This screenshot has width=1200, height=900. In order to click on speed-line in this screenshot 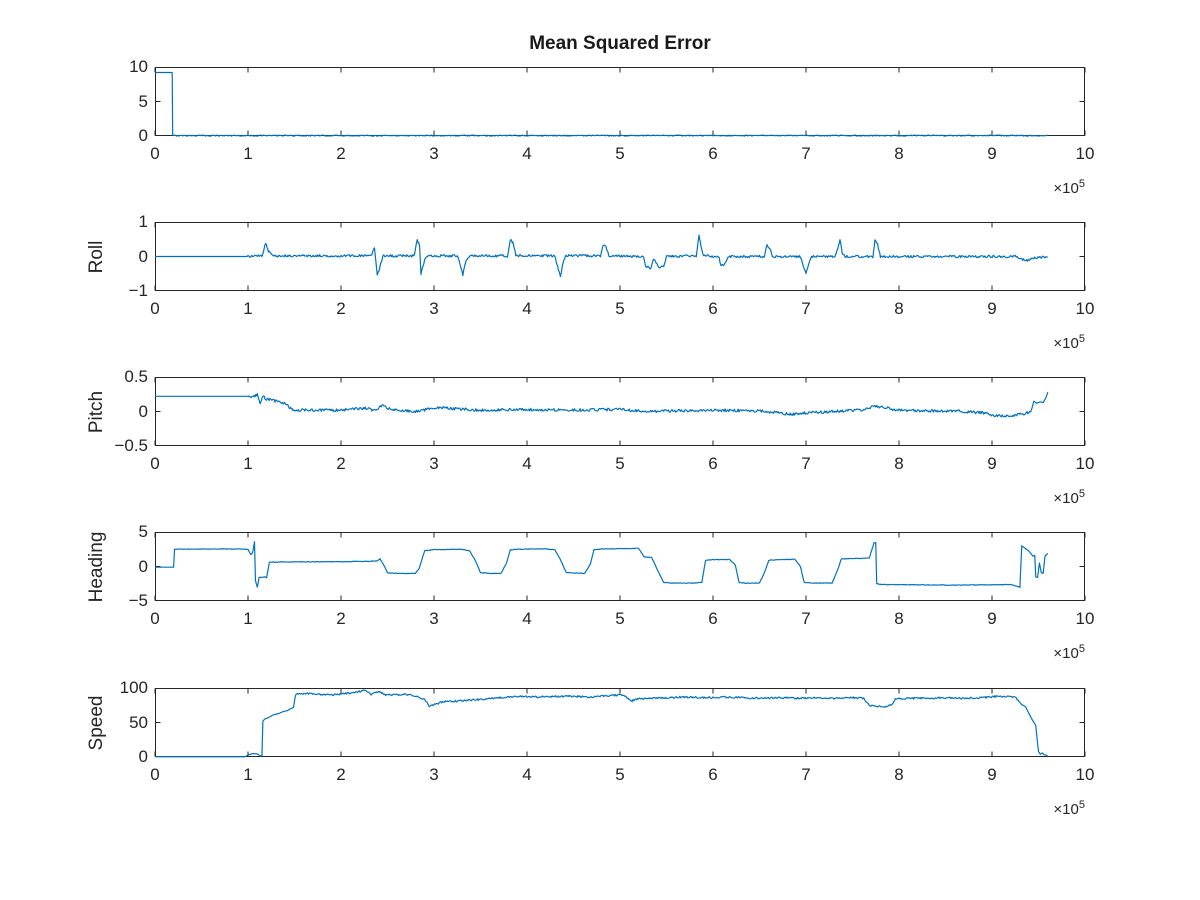, I will do `click(602, 723)`.